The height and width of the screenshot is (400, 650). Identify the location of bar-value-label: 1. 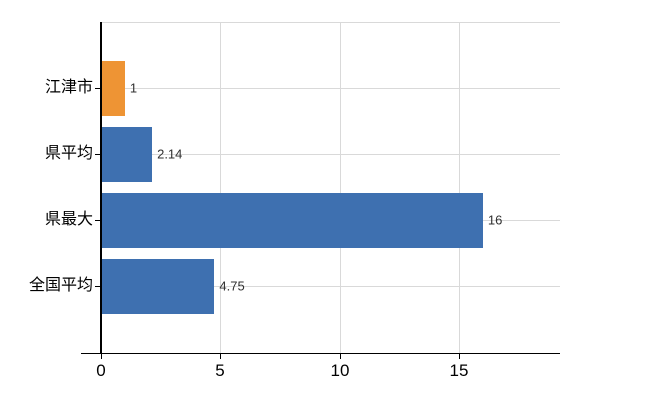
(133, 88).